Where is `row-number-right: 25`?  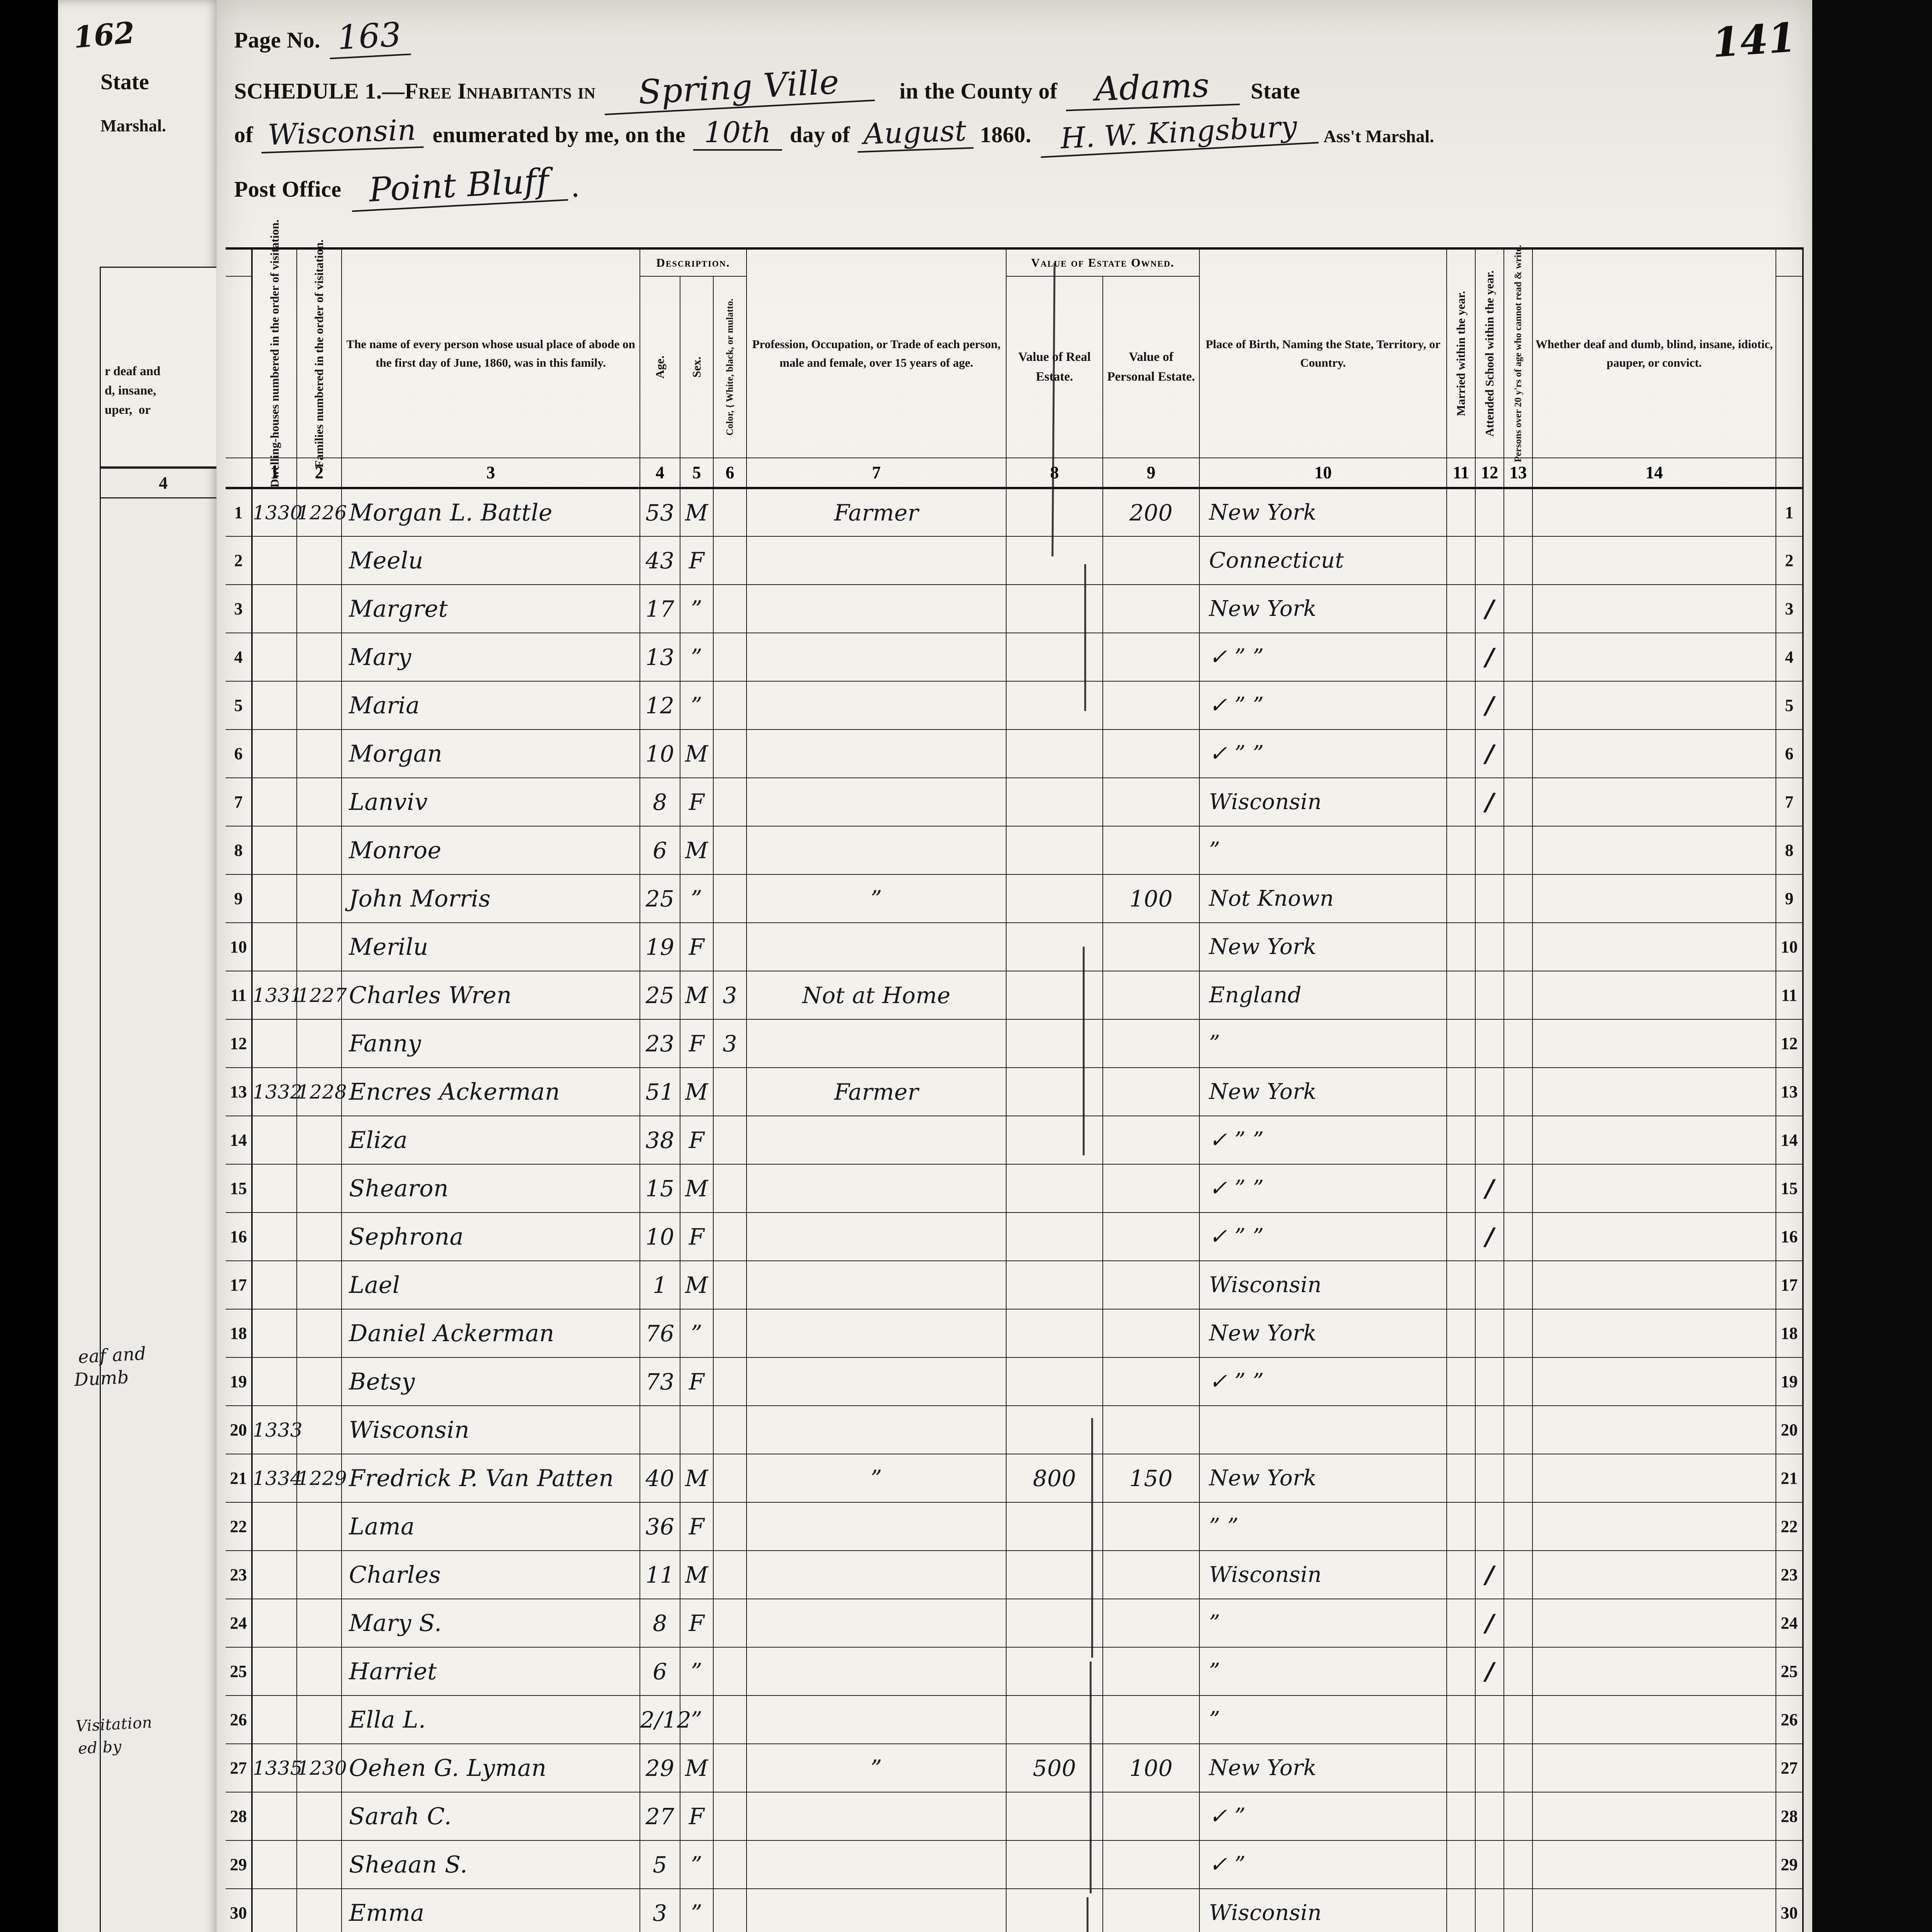 row-number-right: 25 is located at coordinates (1790, 1671).